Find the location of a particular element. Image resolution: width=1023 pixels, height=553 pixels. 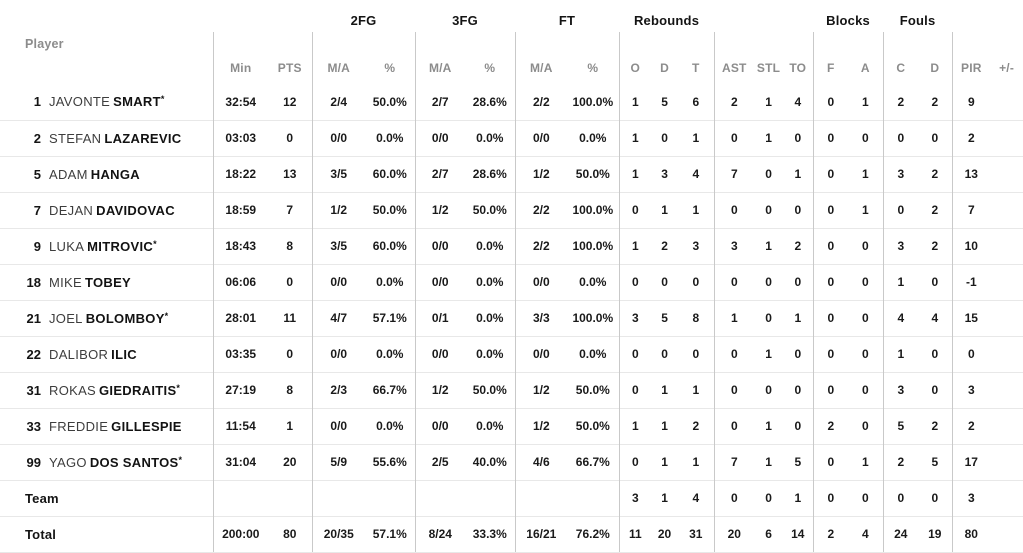

stat-foul-d: 0 is located at coordinates (935, 389).